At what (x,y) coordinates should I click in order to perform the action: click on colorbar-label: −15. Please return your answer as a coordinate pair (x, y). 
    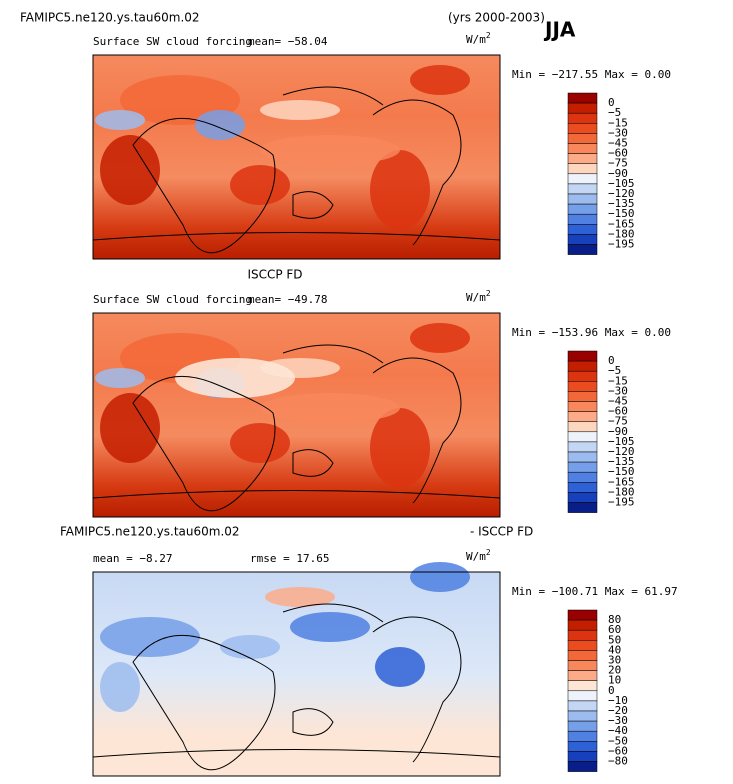
    Looking at the image, I should click on (618, 122).